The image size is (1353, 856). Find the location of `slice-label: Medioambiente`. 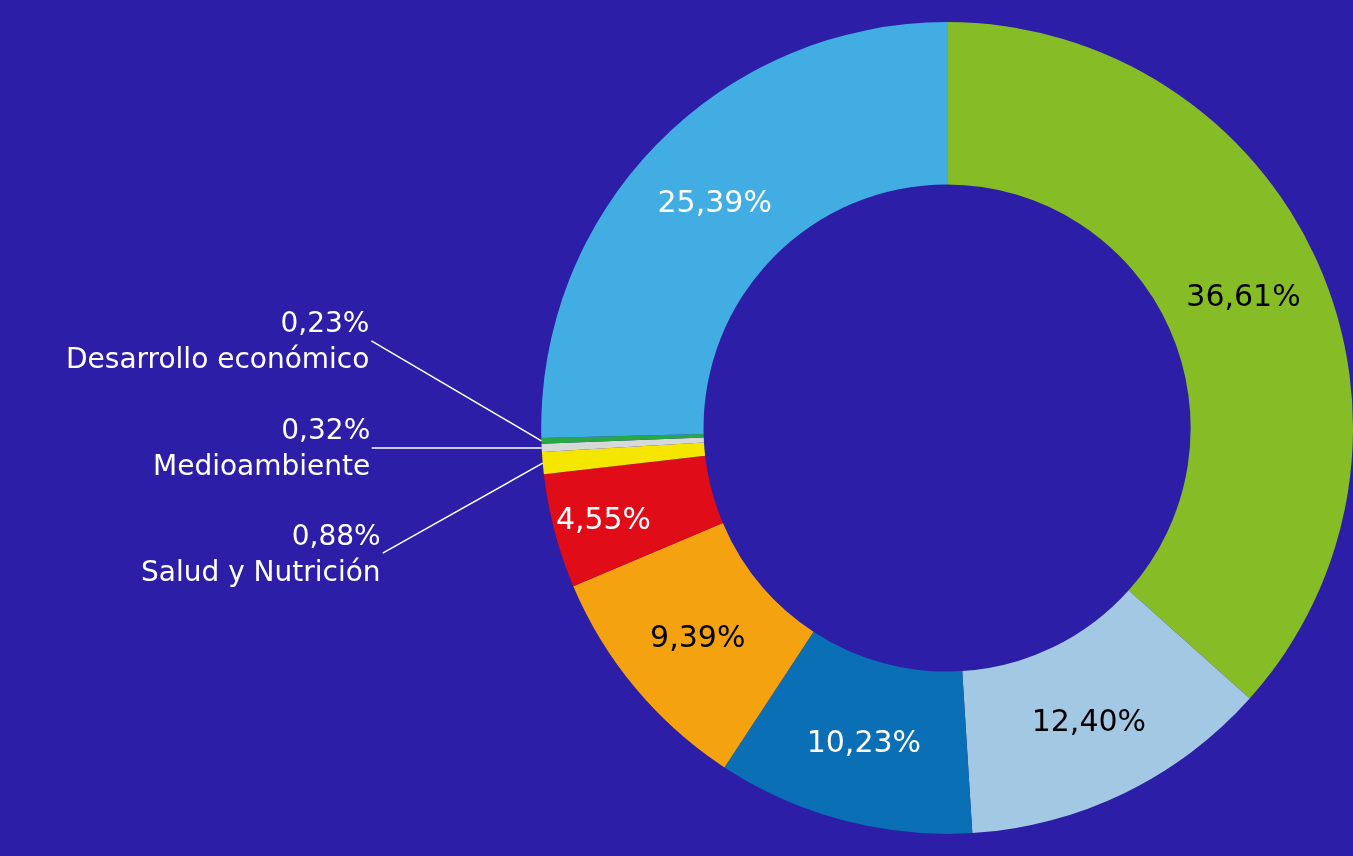

slice-label: Medioambiente is located at coordinates (262, 466).